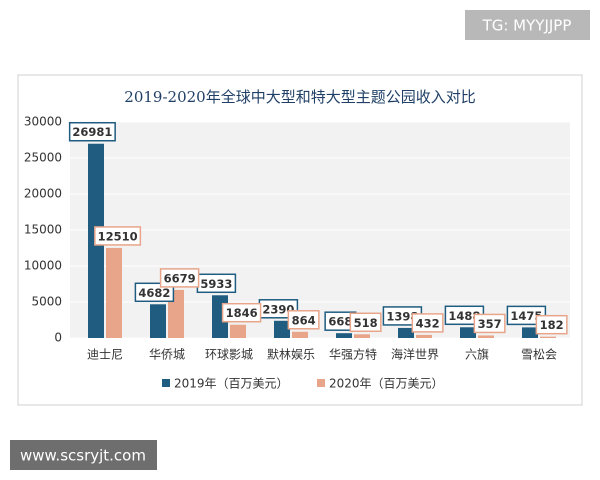 Image resolution: width=600 pixels, height=480 pixels. I want to click on value-label: 26981, so click(92, 132).